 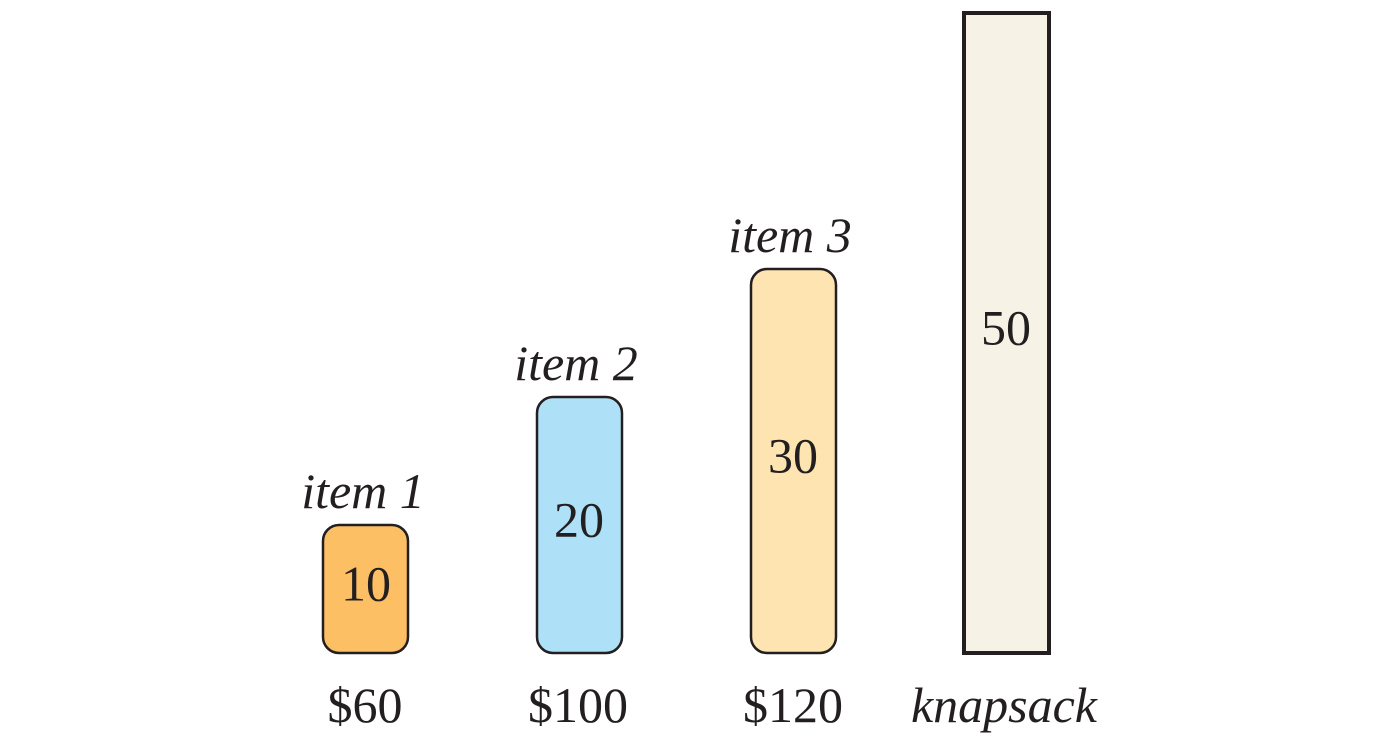 I want to click on item-1-value: $60, so click(x=365, y=705).